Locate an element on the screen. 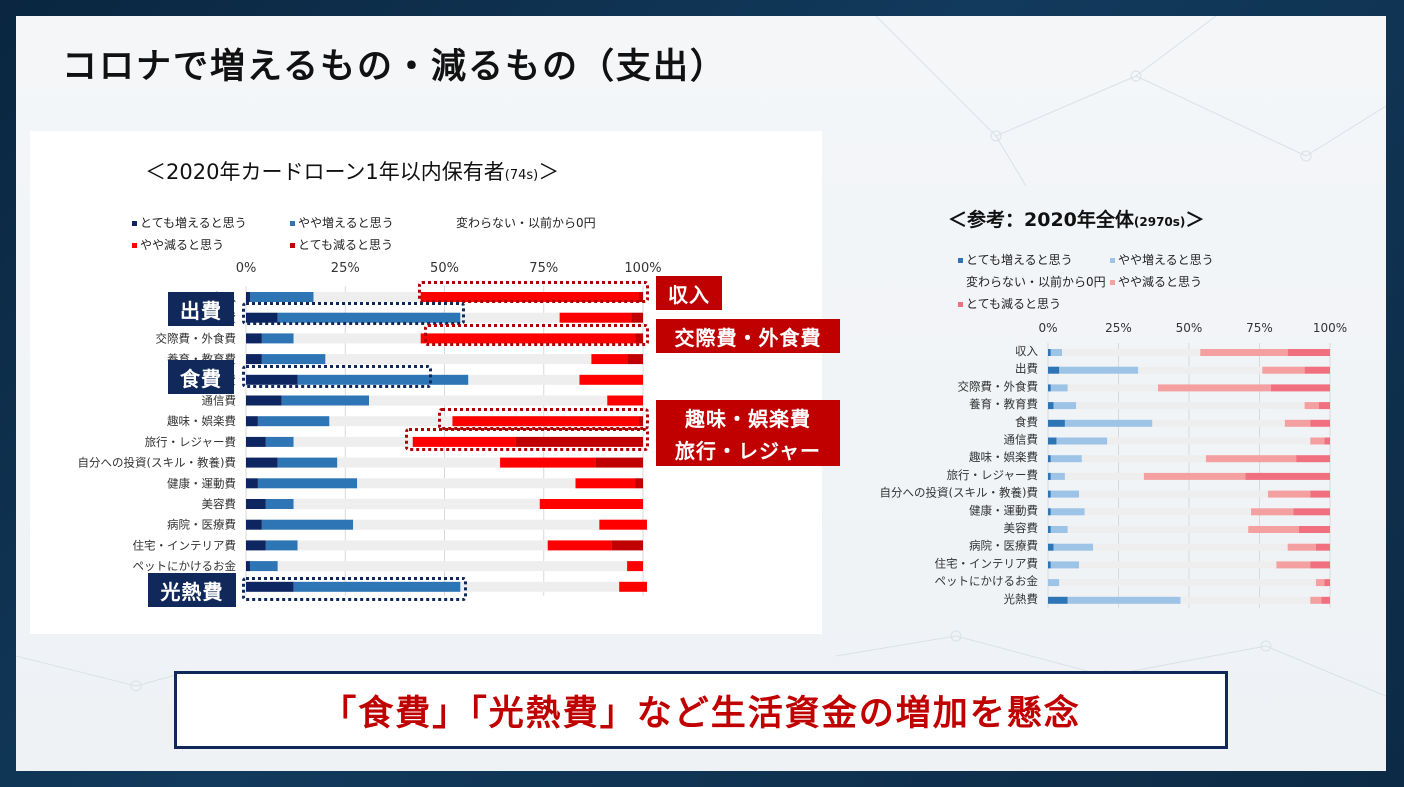 The image size is (1404, 787). right-bar-1-s4 is located at coordinates (1317, 370).